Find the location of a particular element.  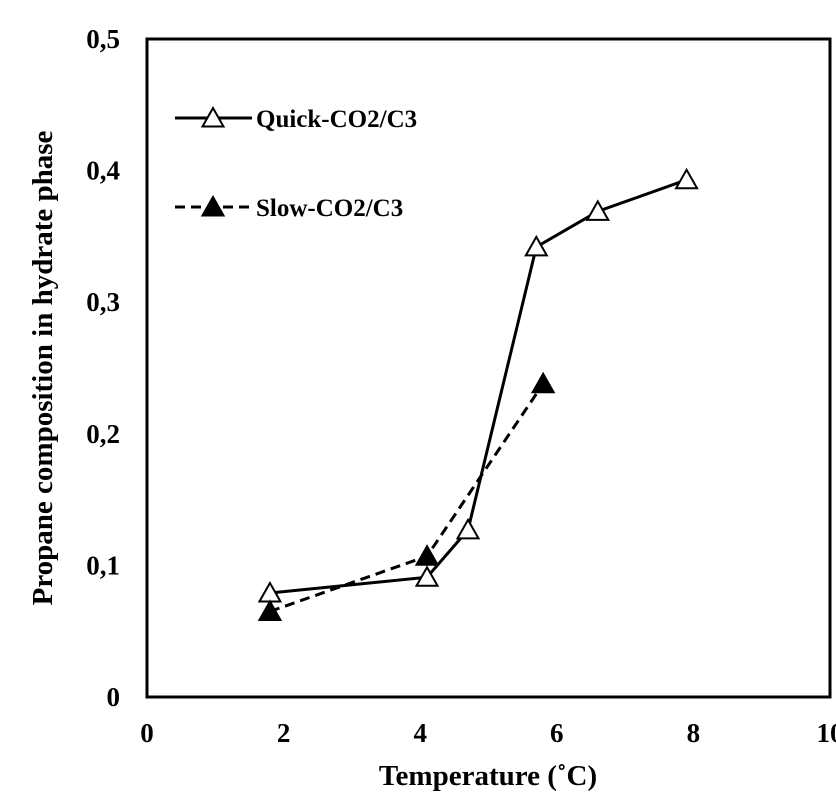

y-tick-label: 0 is located at coordinates (114, 697).